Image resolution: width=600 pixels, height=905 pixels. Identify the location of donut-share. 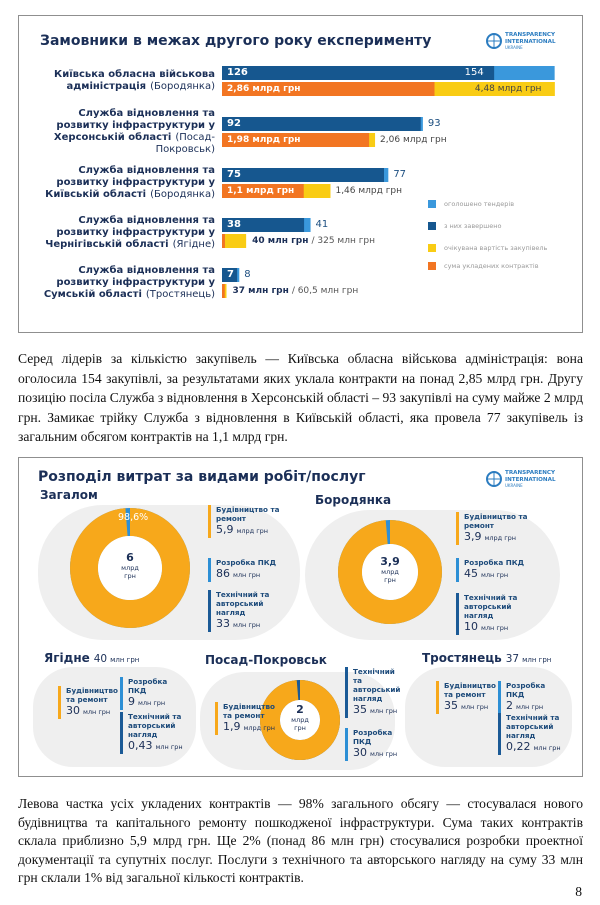
(130, 568).